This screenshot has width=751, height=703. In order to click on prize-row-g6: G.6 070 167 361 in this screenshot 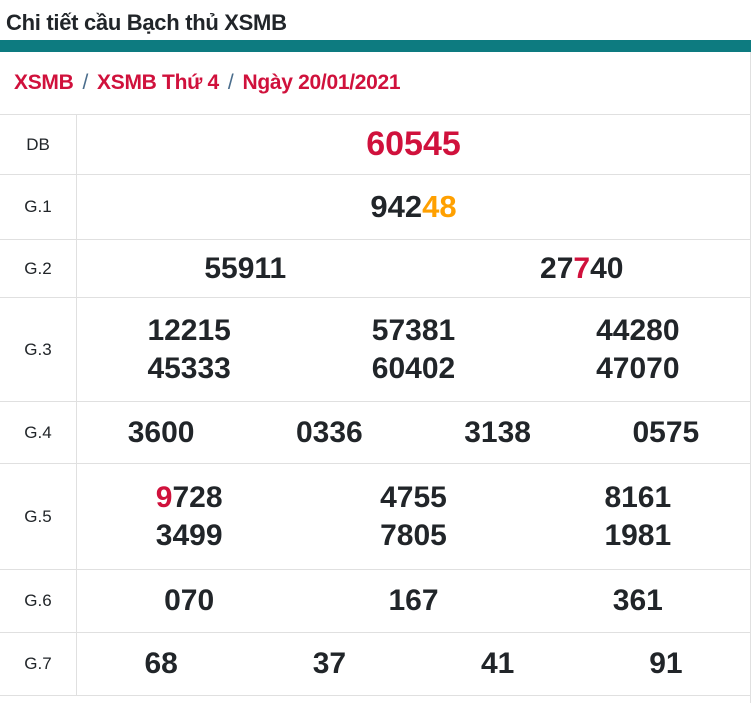, I will do `click(375, 600)`.